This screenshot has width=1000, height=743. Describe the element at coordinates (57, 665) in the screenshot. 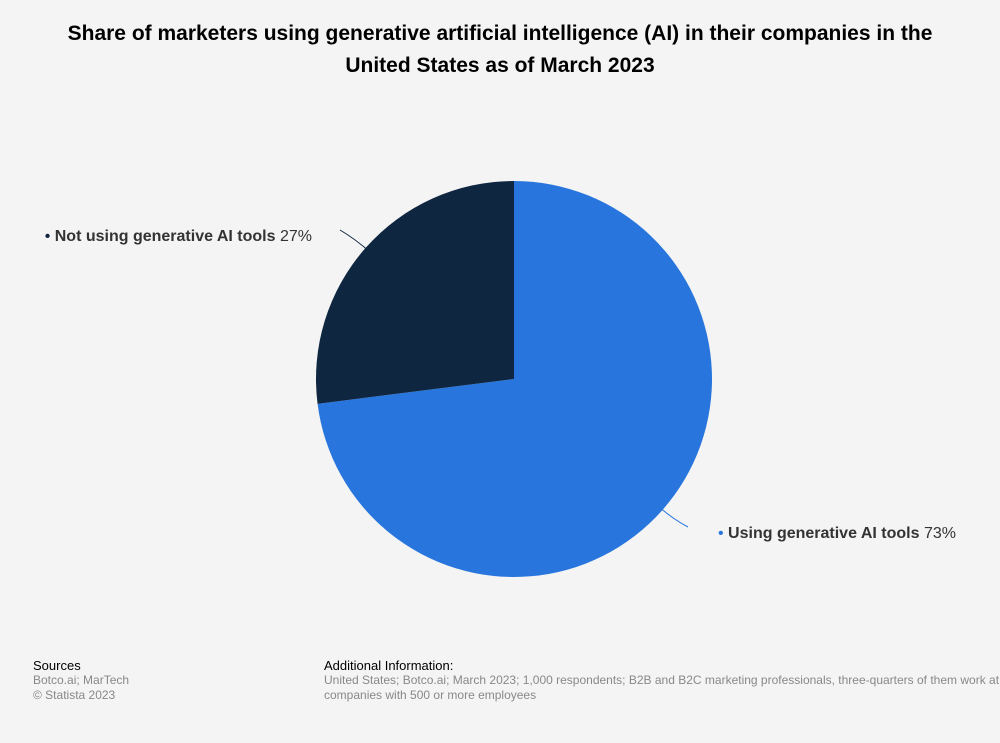

I see `sources-heading: Sources` at that location.